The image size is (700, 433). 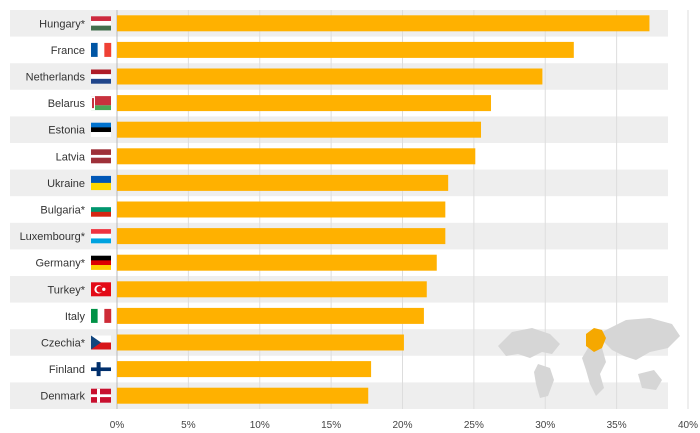 I want to click on flag-turkey-icon, so click(x=101, y=289).